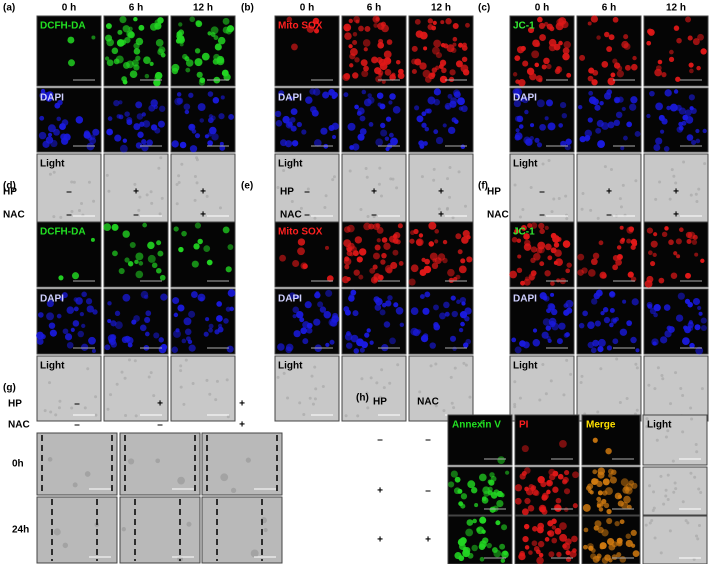  I want to click on treatment-name: NAC, so click(14, 215).